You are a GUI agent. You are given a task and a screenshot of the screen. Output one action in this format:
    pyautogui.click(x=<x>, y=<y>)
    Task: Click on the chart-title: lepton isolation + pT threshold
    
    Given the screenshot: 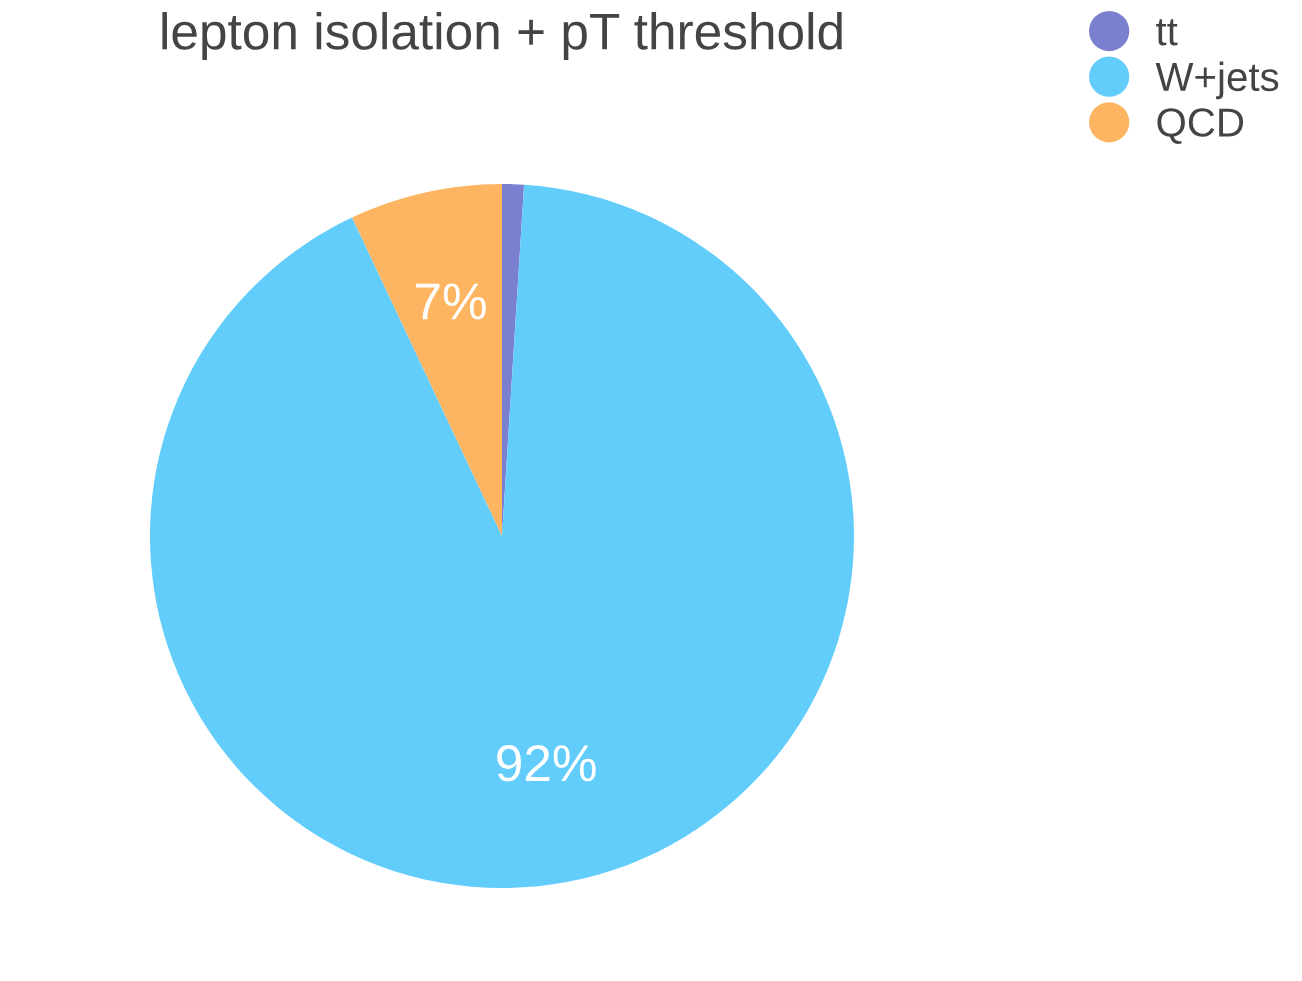 What is the action you would take?
    pyautogui.click(x=502, y=36)
    